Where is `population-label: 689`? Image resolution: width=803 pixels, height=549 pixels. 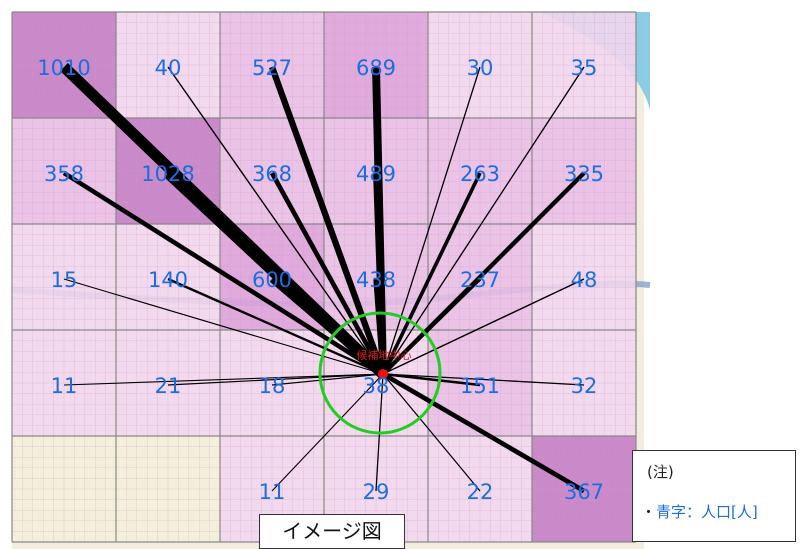
population-label: 689 is located at coordinates (376, 68).